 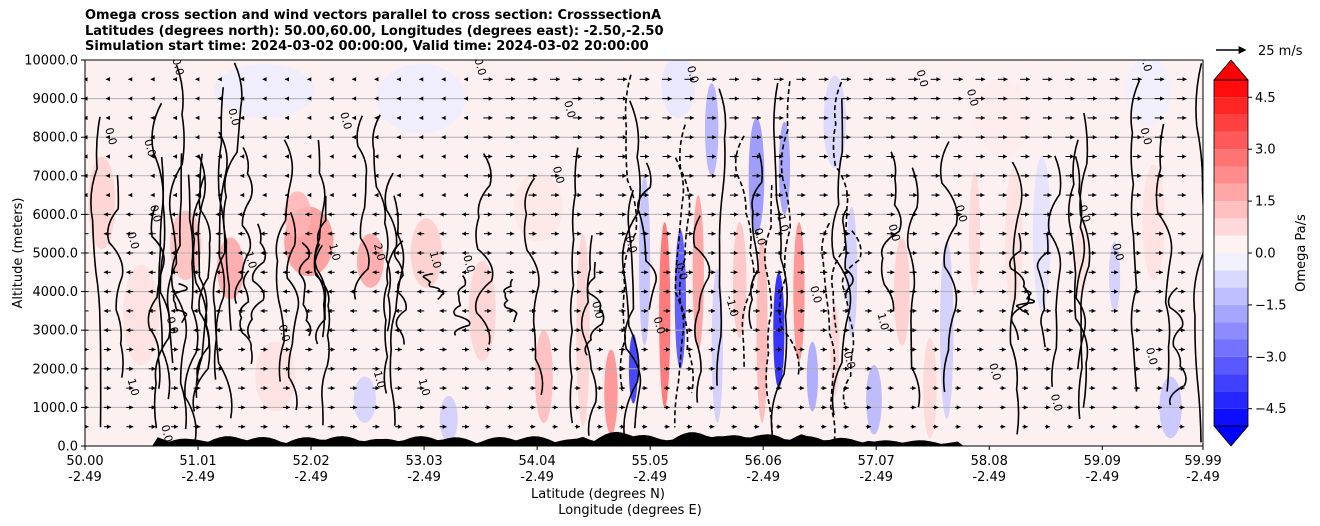 What do you see at coordinates (1231, 70) in the screenshot?
I see `colorbar-extend-max` at bounding box center [1231, 70].